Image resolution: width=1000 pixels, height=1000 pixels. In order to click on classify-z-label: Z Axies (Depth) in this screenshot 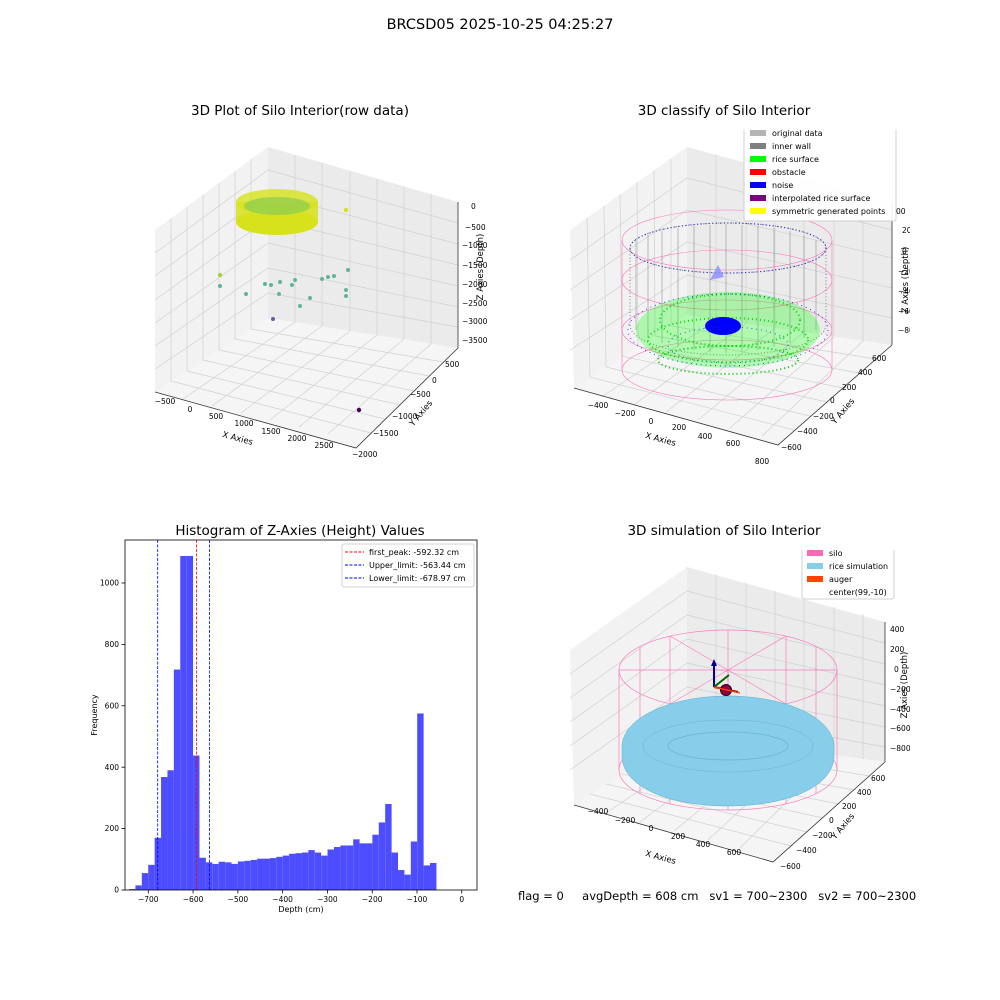, I will do `click(905, 280)`.